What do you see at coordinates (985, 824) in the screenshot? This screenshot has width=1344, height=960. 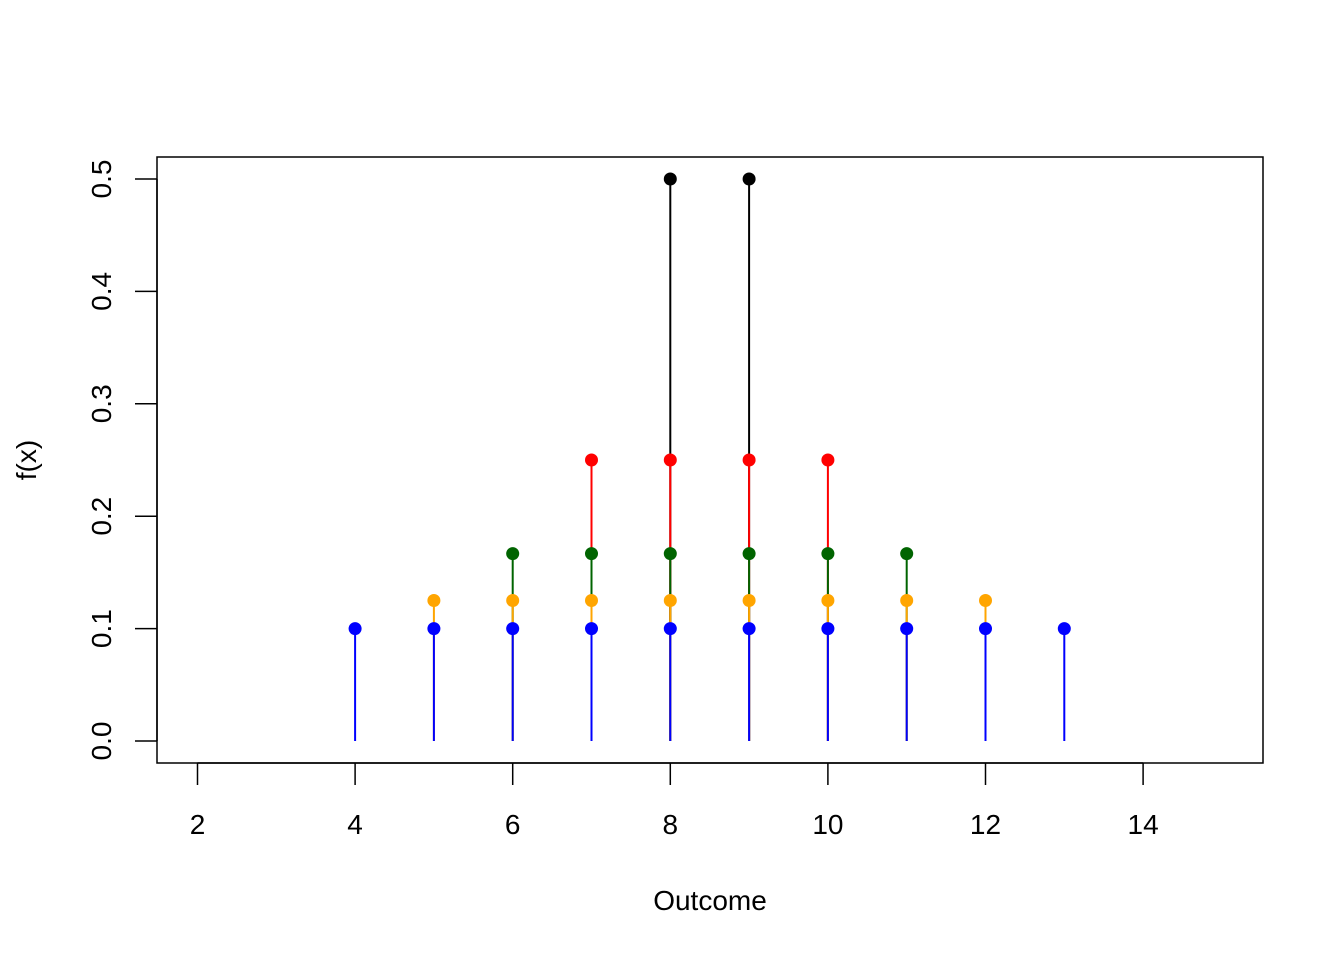 I see `x-tick-label-12: 12` at bounding box center [985, 824].